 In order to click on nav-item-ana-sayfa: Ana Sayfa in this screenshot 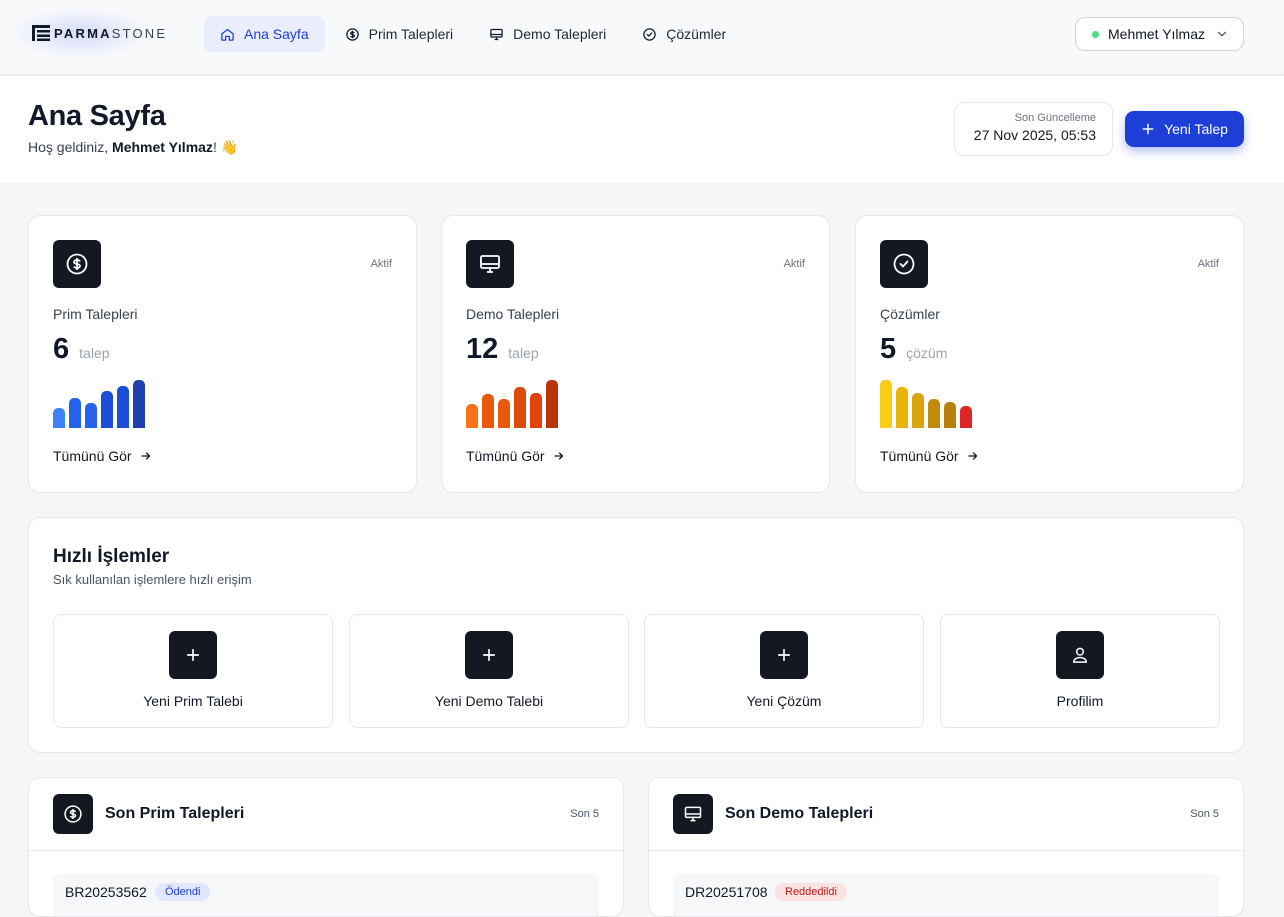, I will do `click(264, 34)`.